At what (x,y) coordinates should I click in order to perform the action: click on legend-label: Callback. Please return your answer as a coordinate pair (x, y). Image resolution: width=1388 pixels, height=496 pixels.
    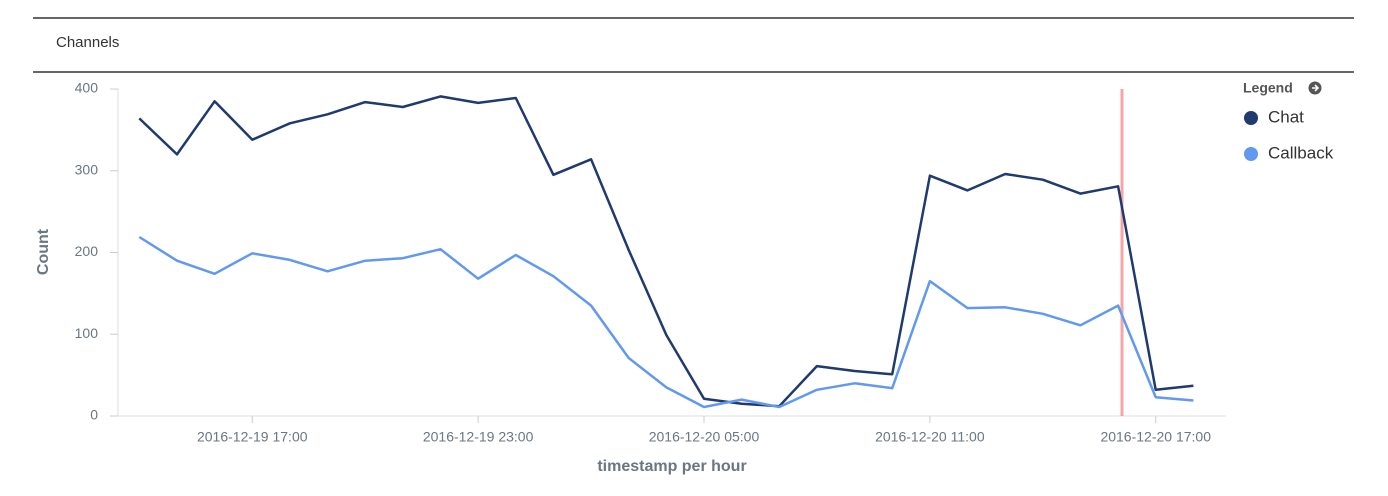
    Looking at the image, I should click on (1301, 152).